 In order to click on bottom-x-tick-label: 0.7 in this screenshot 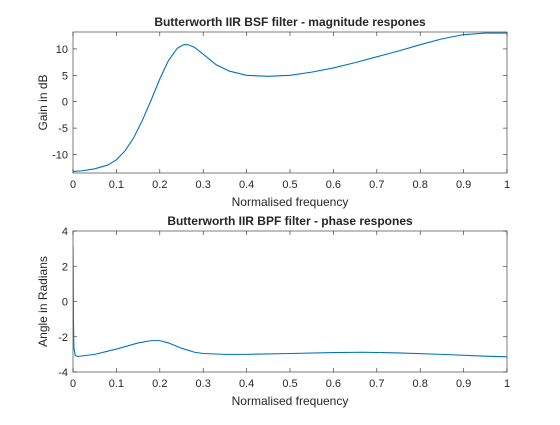, I will do `click(376, 384)`.